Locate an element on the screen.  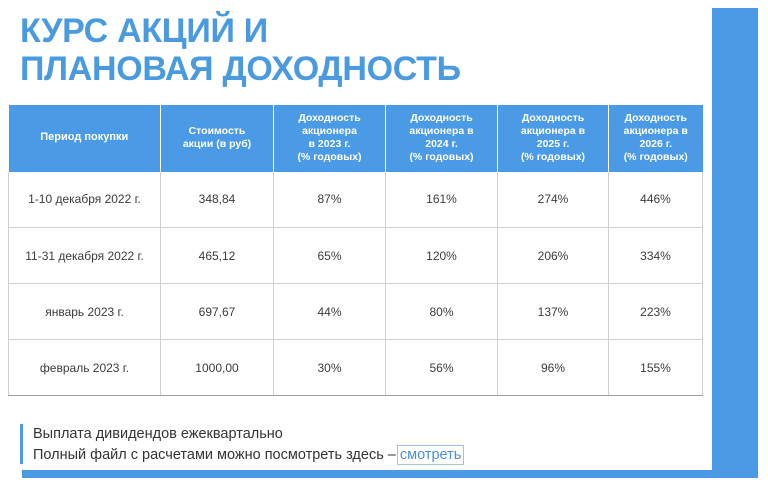
cell-price: 465,12 is located at coordinates (217, 255).